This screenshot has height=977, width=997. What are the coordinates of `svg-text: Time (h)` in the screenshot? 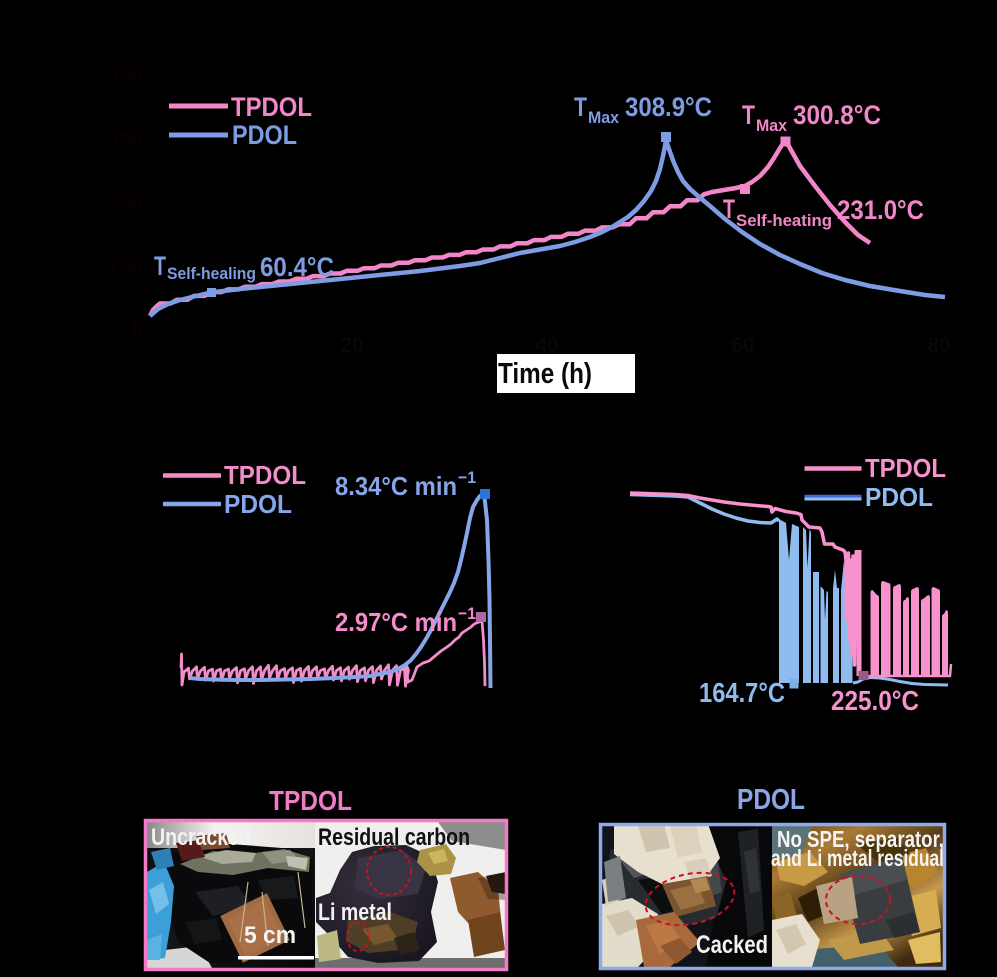 It's located at (545, 374).